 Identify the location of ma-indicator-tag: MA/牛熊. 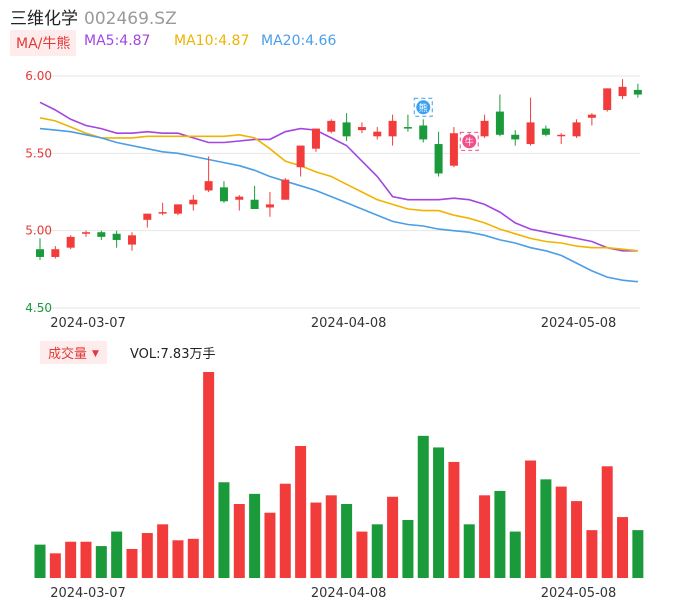
(43, 43).